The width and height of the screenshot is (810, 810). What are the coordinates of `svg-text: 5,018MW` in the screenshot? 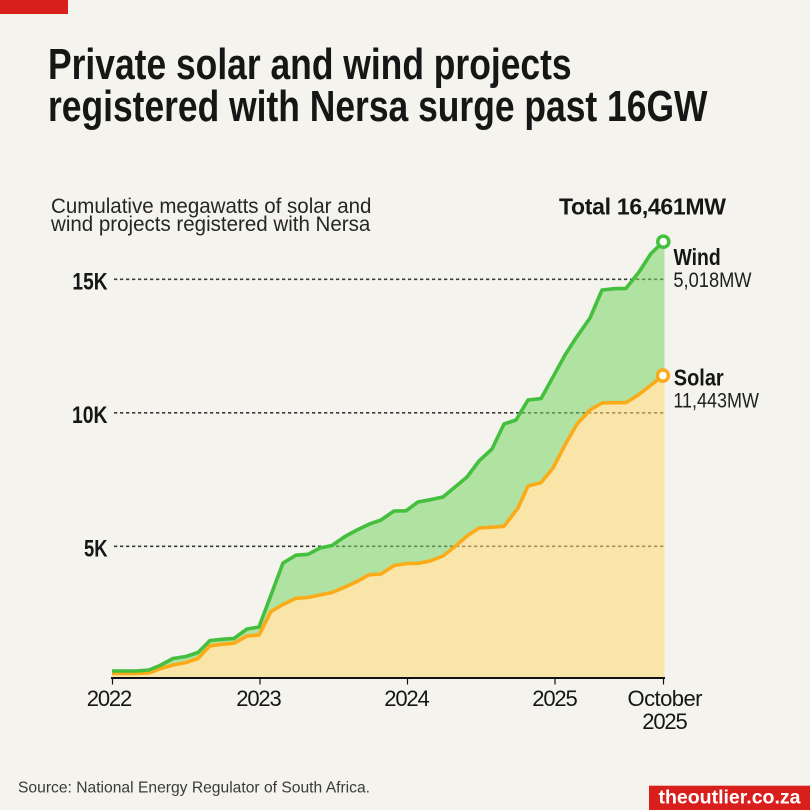 It's located at (712, 281).